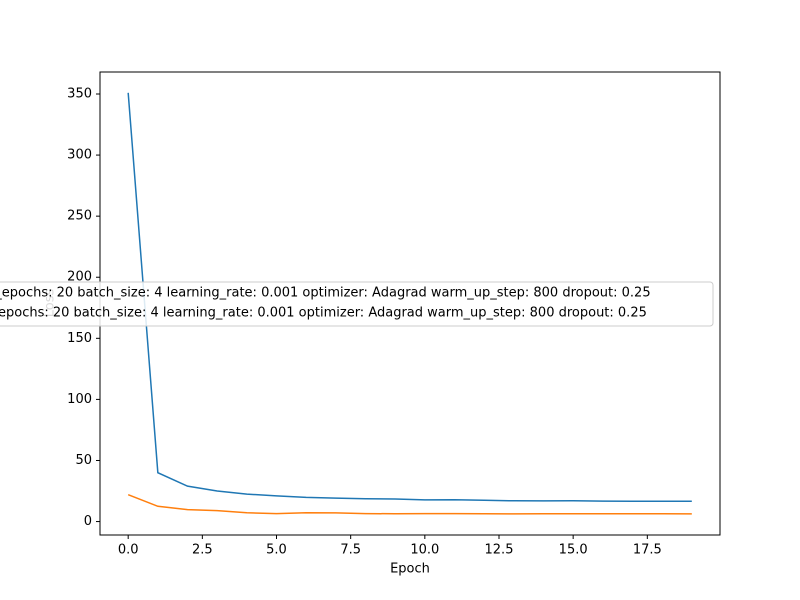 The height and width of the screenshot is (600, 800). I want to click on line-series, so click(409, 504).